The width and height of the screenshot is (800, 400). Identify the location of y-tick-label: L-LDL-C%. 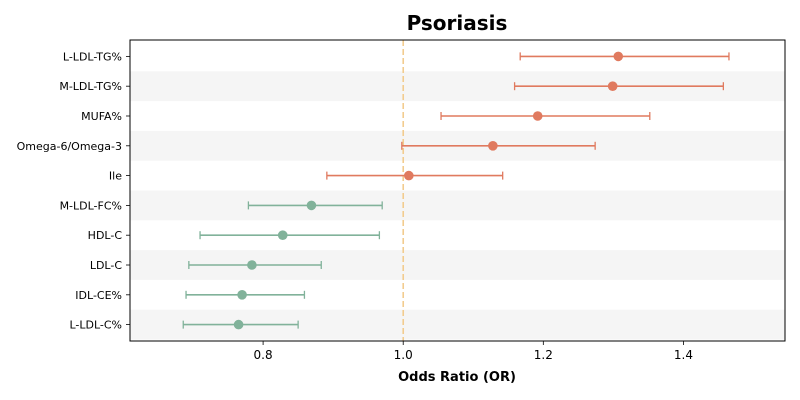
(95, 325).